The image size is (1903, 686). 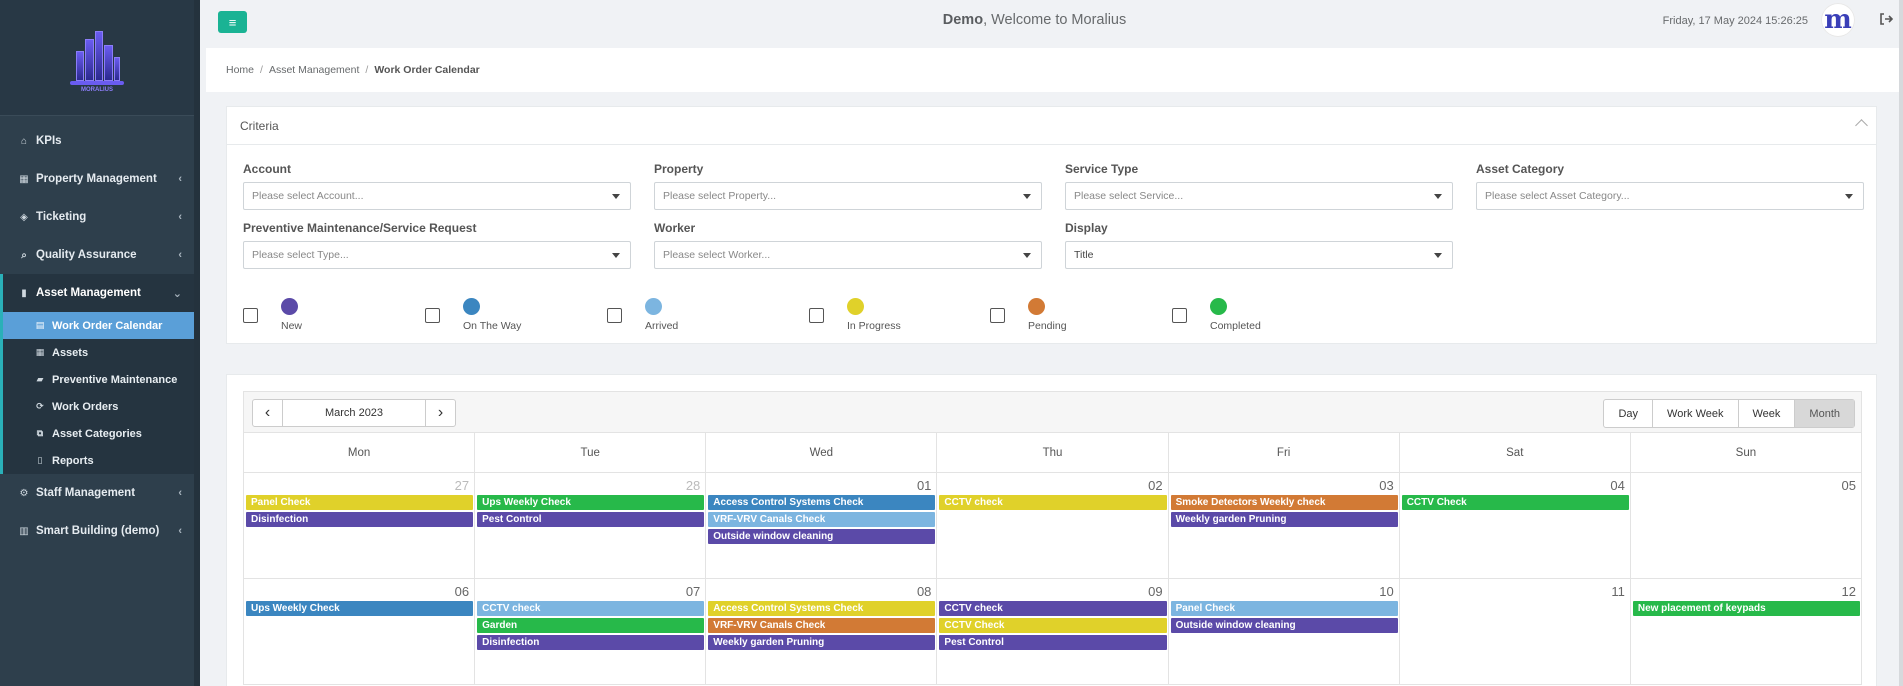 What do you see at coordinates (267, 413) in the screenshot?
I see `prev-month-button: ‹` at bounding box center [267, 413].